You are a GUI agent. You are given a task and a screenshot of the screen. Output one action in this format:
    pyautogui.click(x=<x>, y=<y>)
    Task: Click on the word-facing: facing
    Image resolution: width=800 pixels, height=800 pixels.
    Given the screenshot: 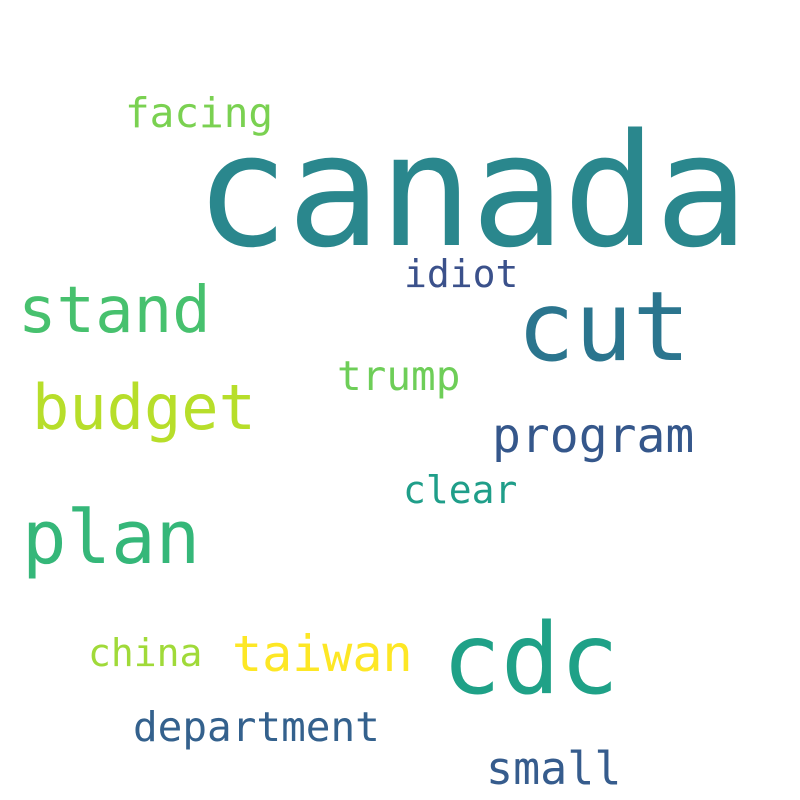 What is the action you would take?
    pyautogui.click(x=199, y=113)
    